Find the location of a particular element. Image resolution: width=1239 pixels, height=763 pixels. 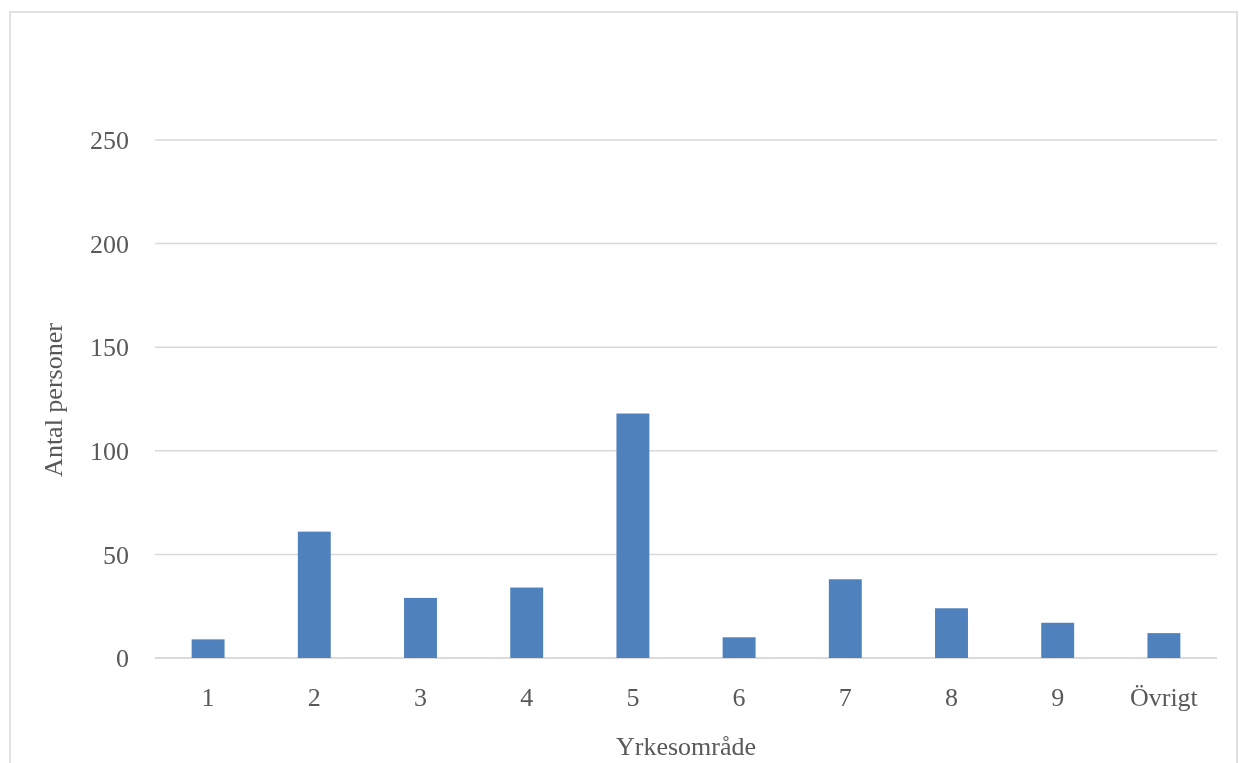

y-tick-label: 200 is located at coordinates (109, 244).